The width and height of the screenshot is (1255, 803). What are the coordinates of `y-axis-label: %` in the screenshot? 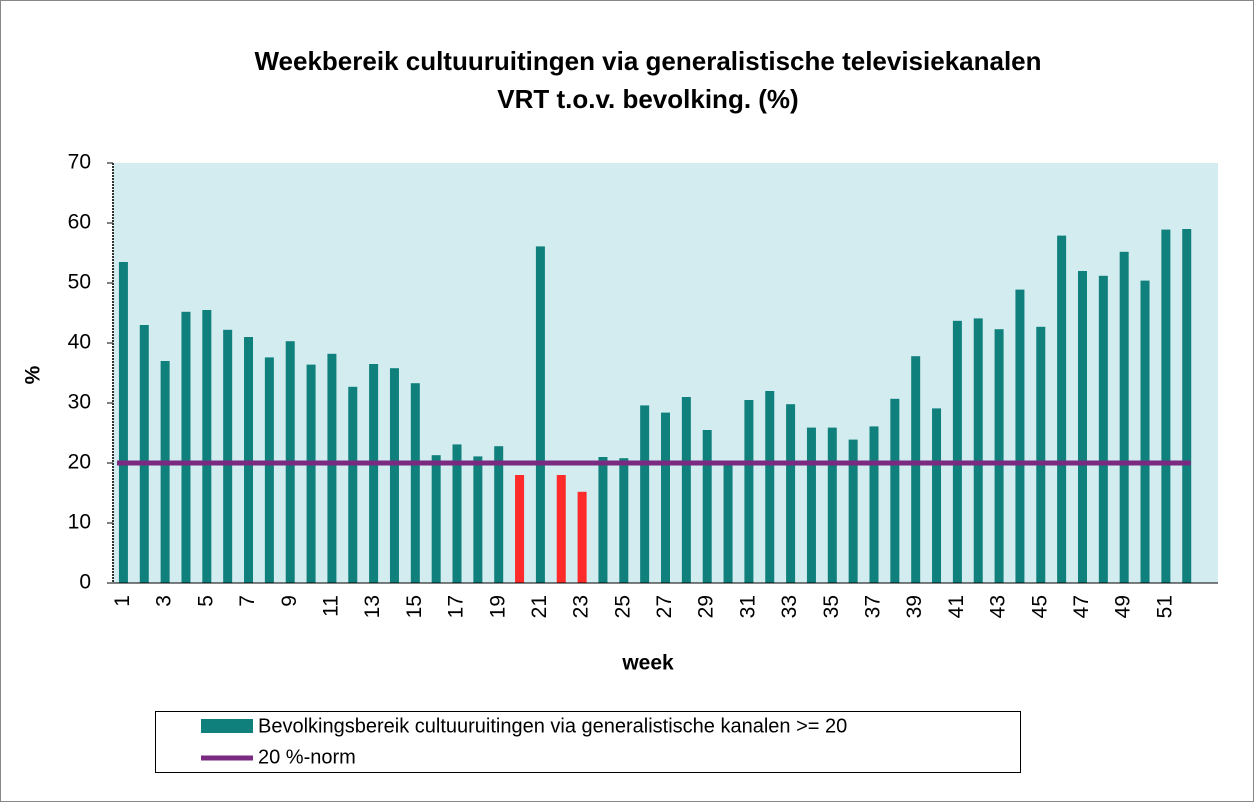 It's located at (33, 374).